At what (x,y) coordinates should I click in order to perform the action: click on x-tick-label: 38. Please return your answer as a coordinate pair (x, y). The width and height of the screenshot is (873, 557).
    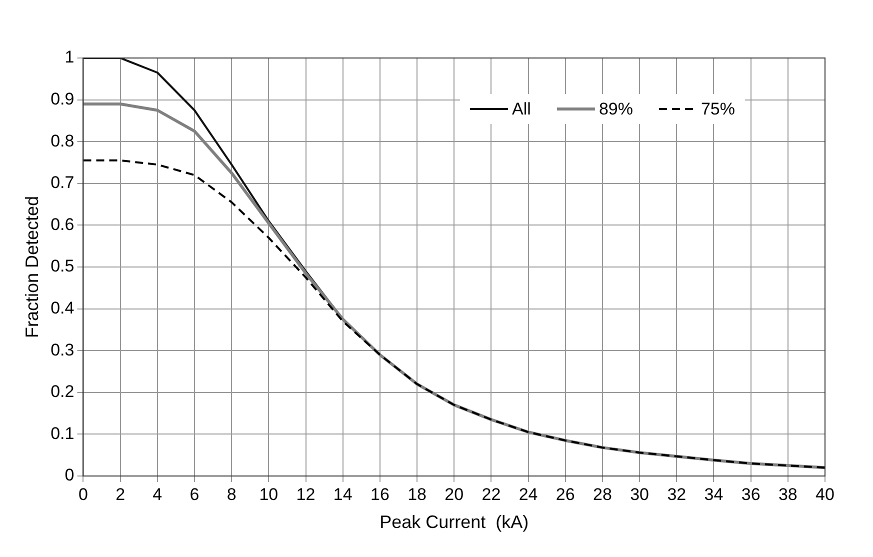
    Looking at the image, I should click on (788, 494).